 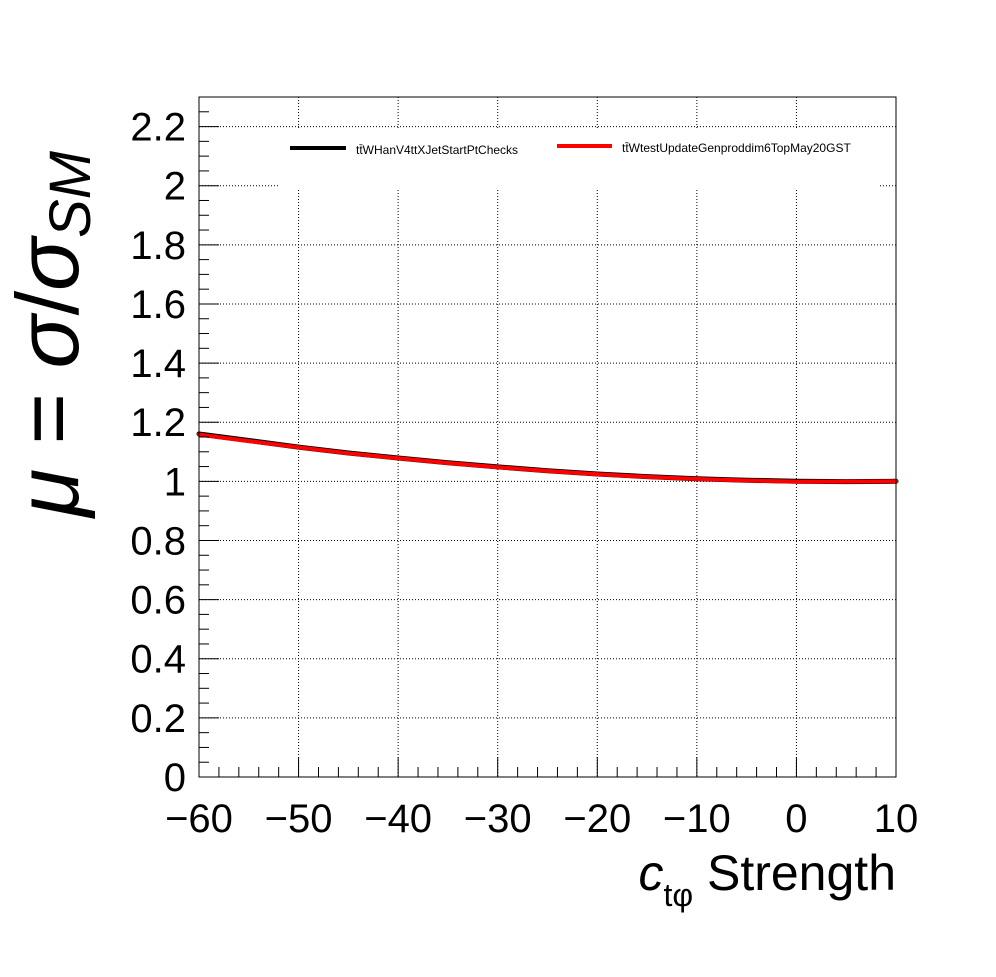 I want to click on y-tick-label: 1.2, so click(x=158, y=423).